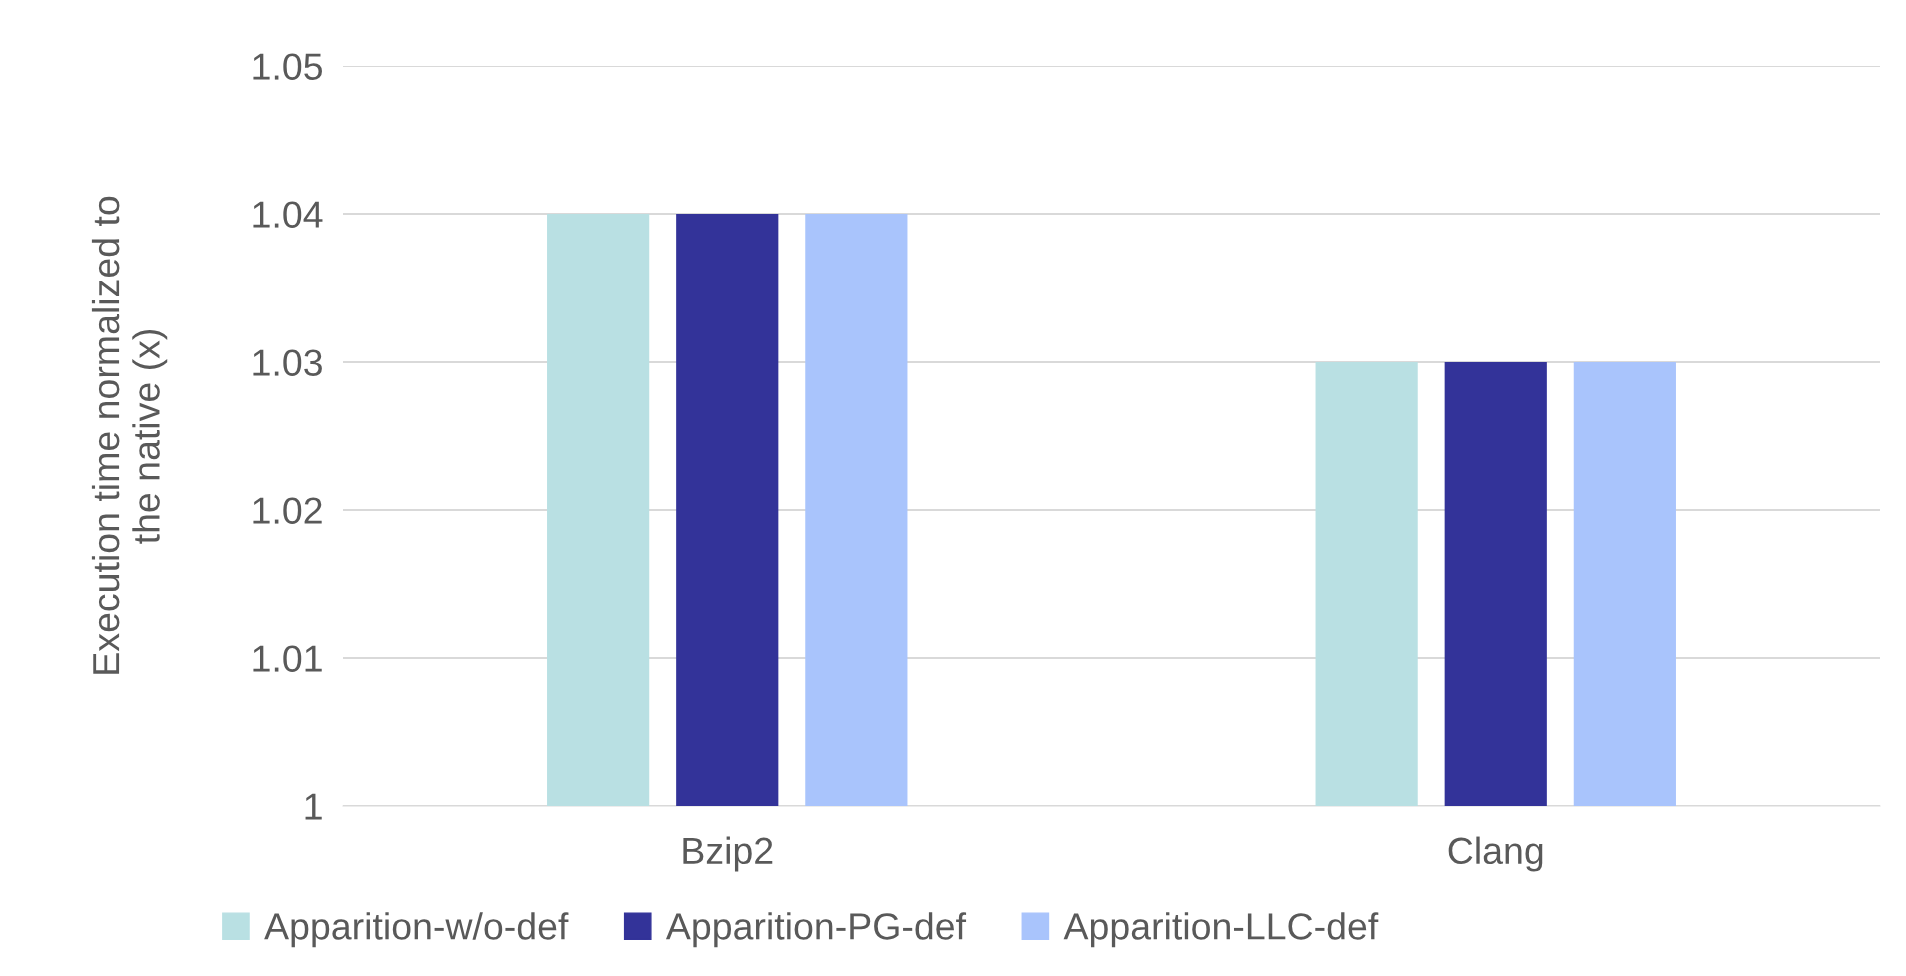 The image size is (1906, 976). I want to click on x-tick-label: Clang, so click(1495, 854).